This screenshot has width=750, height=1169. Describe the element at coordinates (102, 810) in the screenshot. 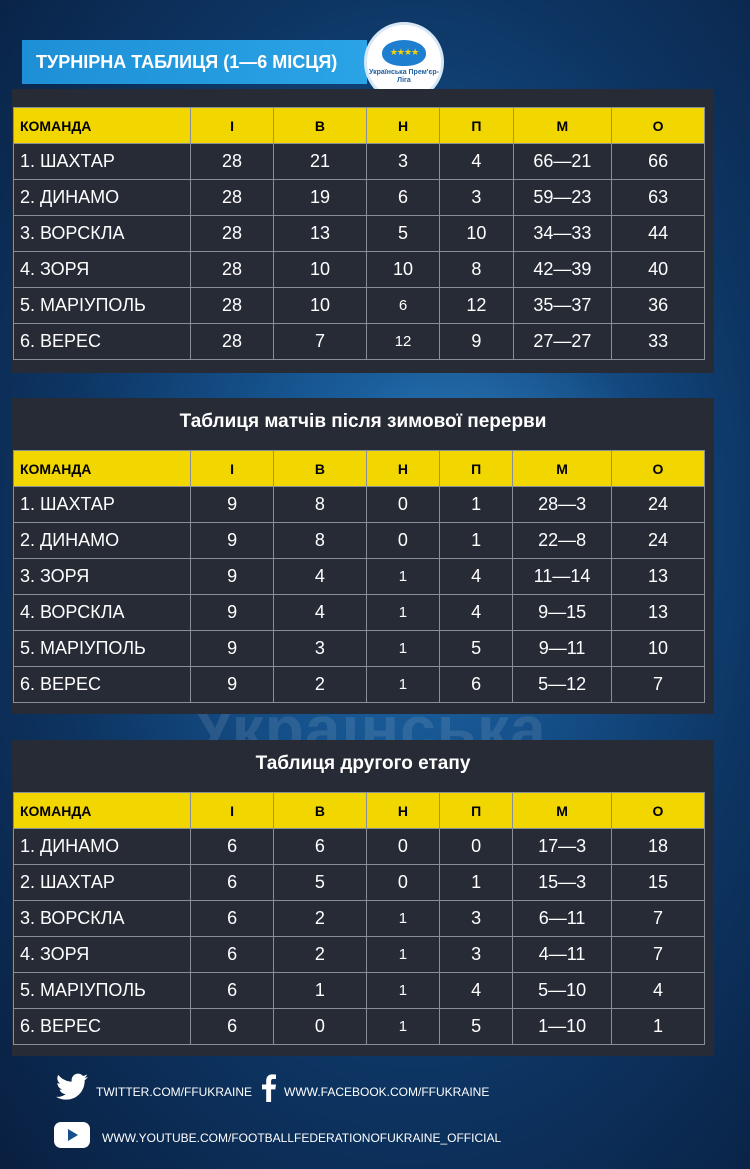

I see `column-header: КОМАНДА` at that location.